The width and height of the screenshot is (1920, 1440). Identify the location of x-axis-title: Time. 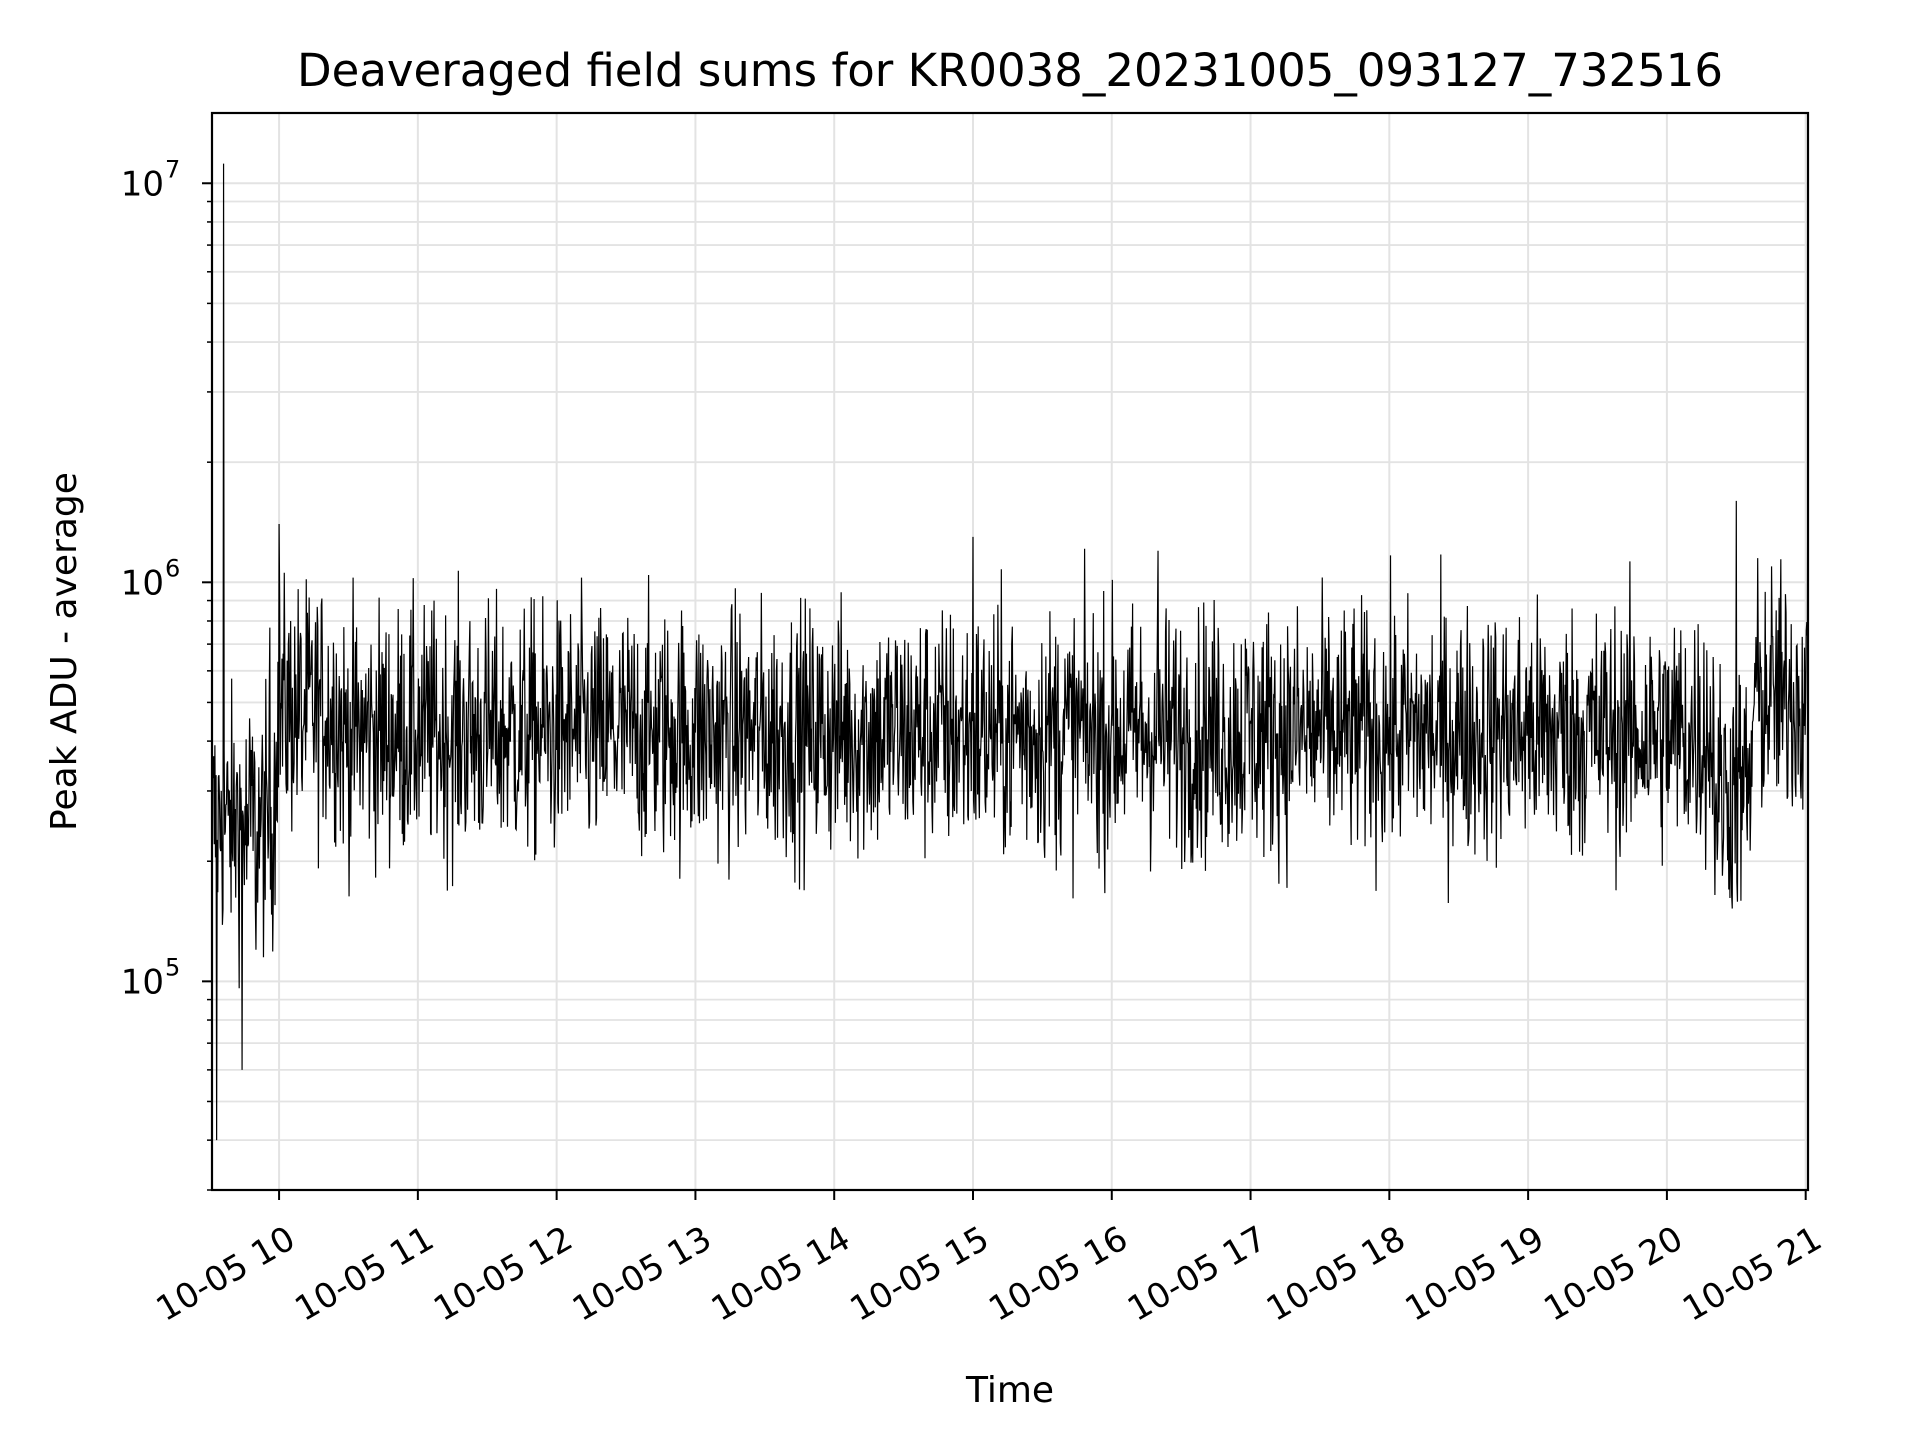
(1009, 1390).